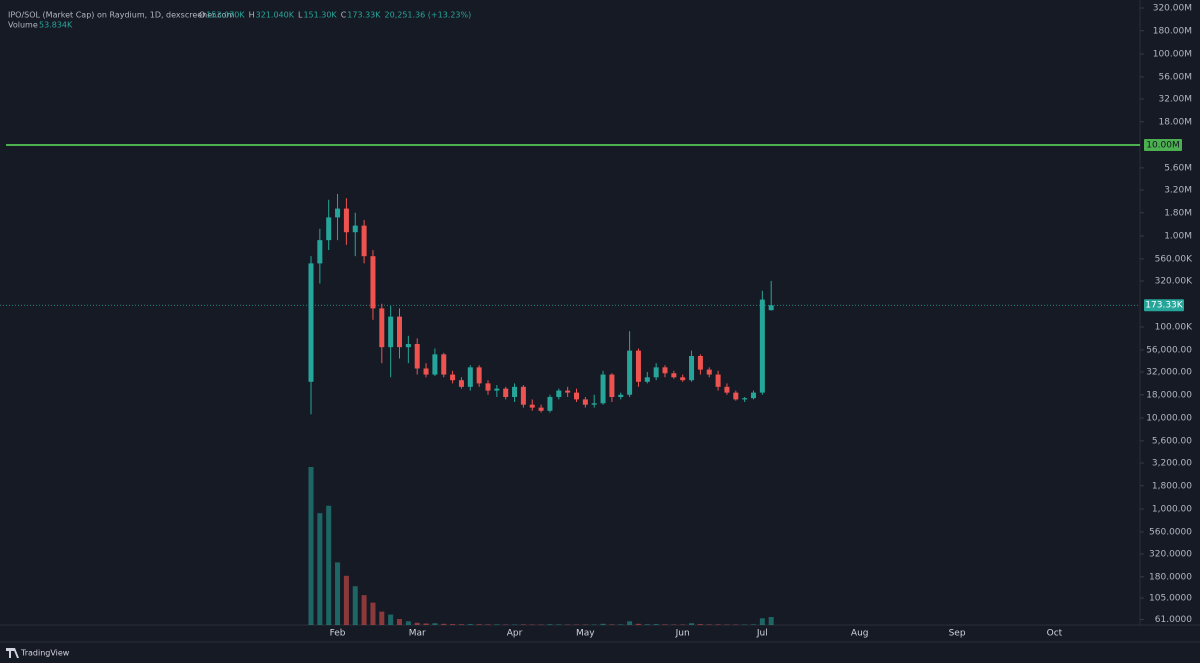  I want to click on x-tick-label: Oct, so click(1055, 634).